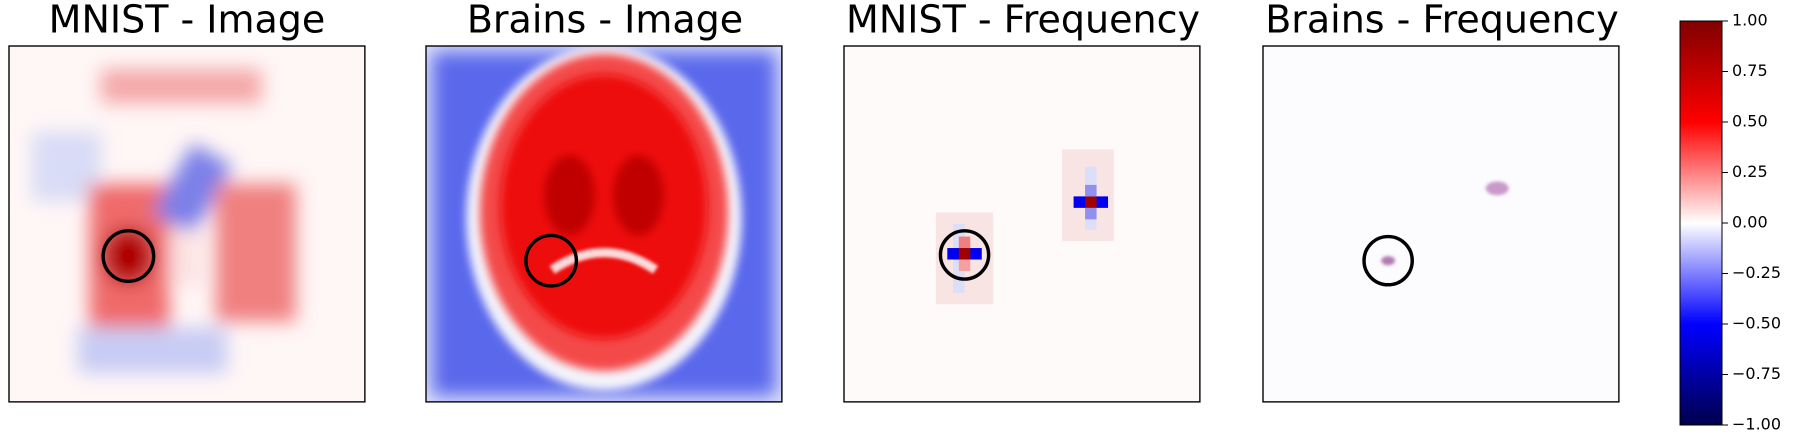 Image resolution: width=1800 pixels, height=441 pixels. What do you see at coordinates (1750, 70) in the screenshot?
I see `tick-label: 0.75` at bounding box center [1750, 70].